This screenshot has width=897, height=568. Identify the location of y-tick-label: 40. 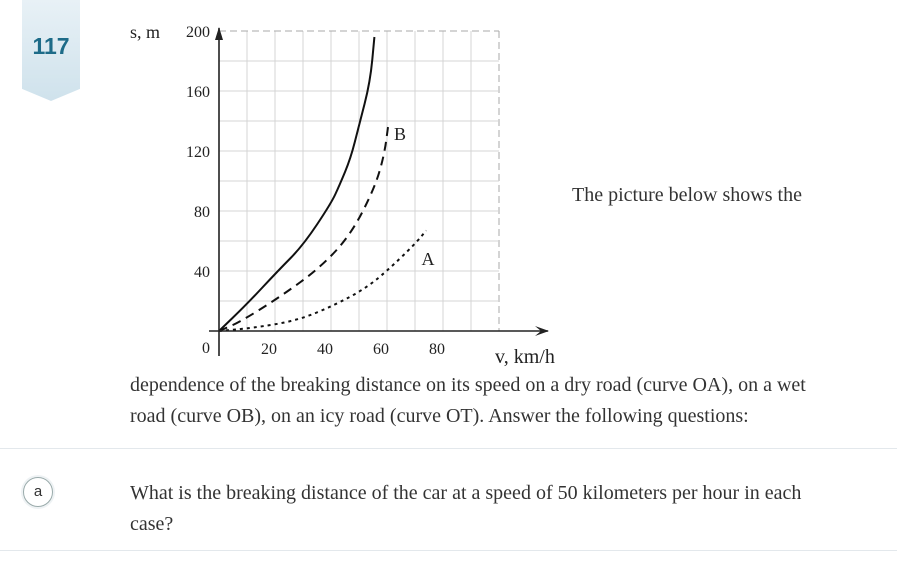
(202, 272).